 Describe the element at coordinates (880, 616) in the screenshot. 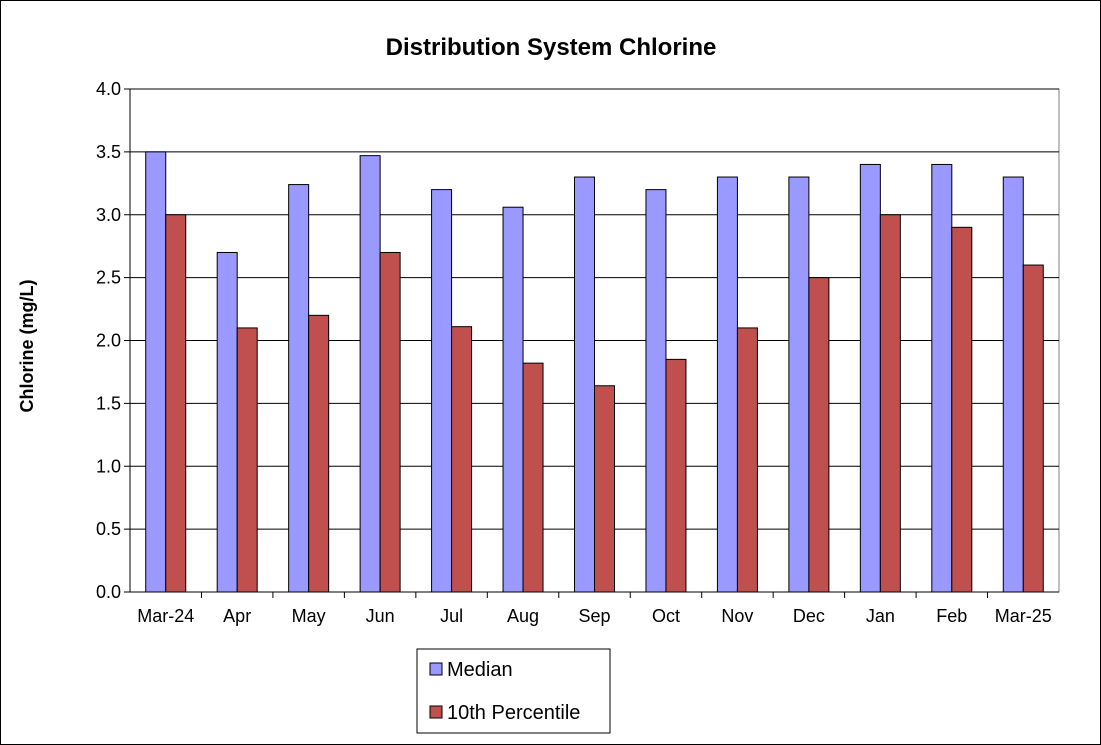

I see `x-tick-label: Jan` at that location.